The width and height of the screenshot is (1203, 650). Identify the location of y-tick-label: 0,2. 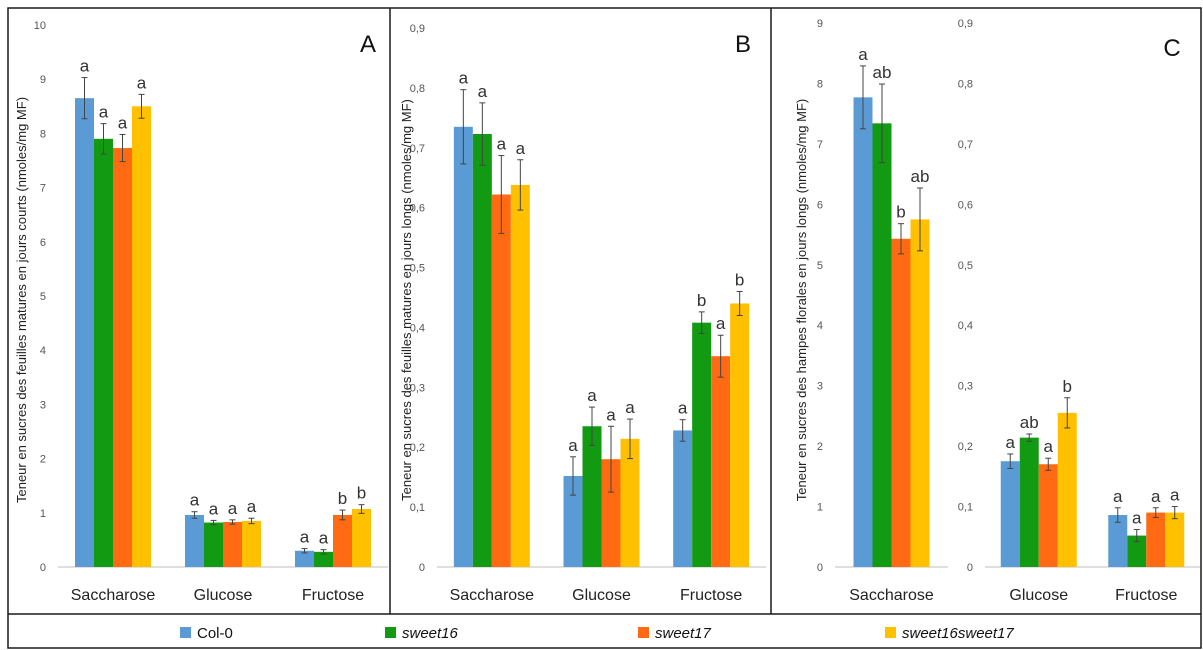
(417, 448).